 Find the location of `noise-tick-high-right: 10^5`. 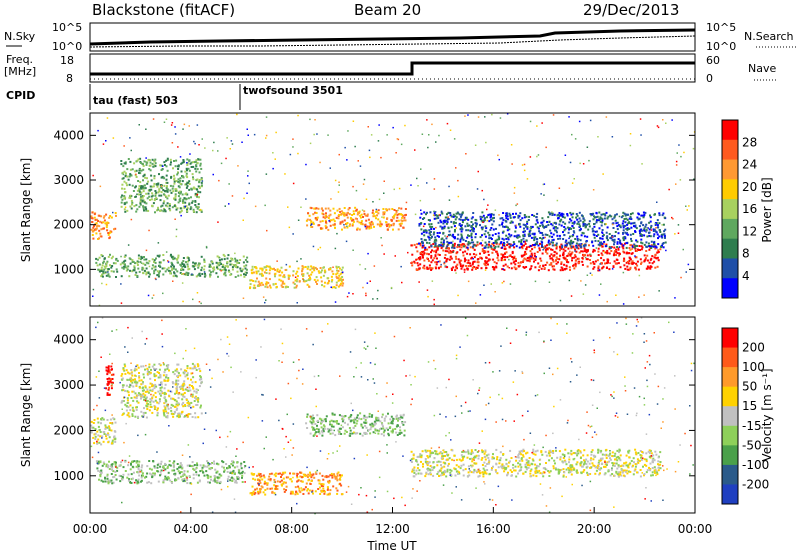

noise-tick-high-right: 10^5 is located at coordinates (721, 27).